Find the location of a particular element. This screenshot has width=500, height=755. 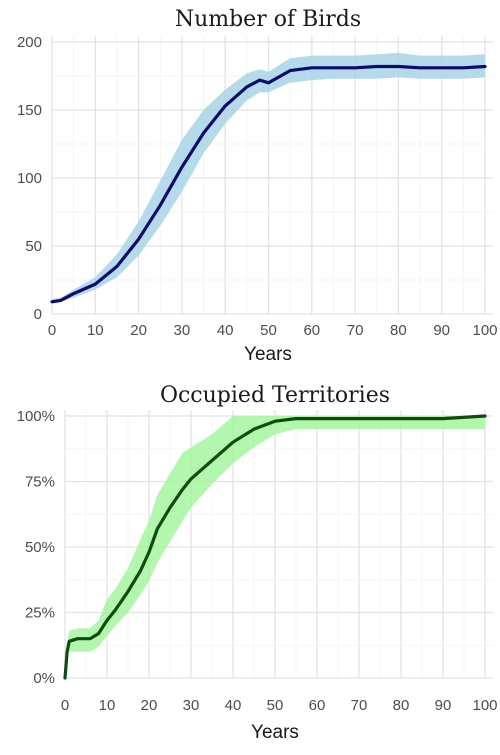

y-tick-label: 200 is located at coordinates (29, 42).